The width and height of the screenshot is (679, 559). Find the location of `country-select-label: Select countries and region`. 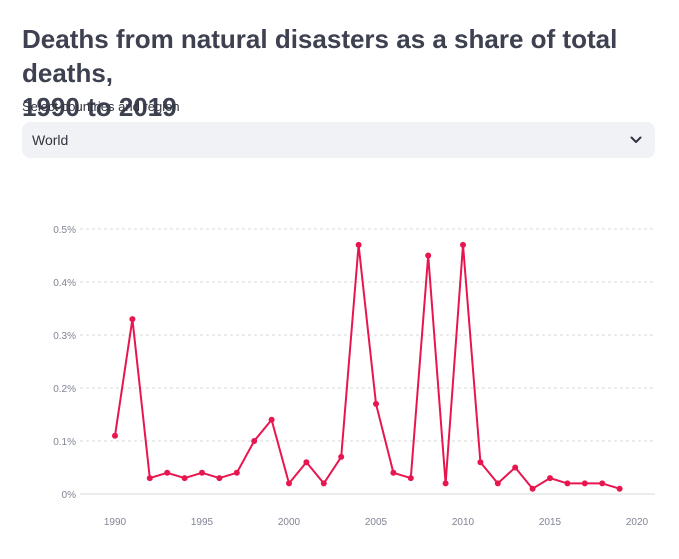

country-select-label: Select countries and region is located at coordinates (101, 106).